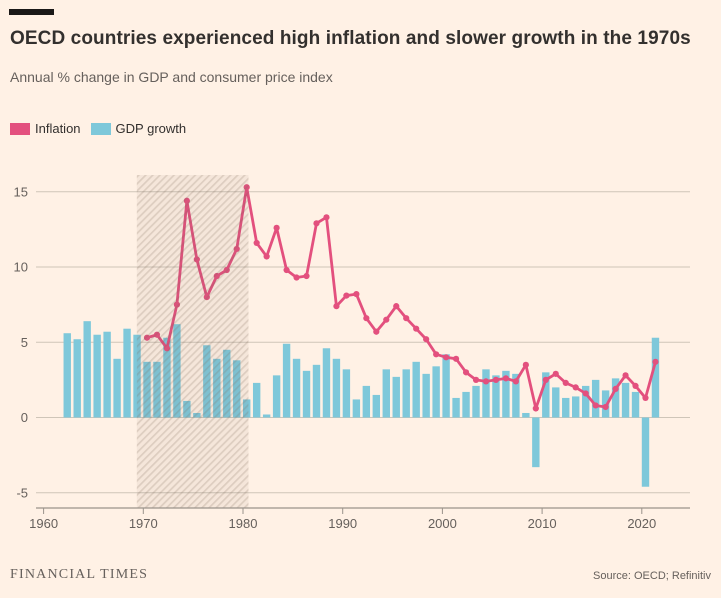 This screenshot has height=598, width=721. What do you see at coordinates (21, 267) in the screenshot?
I see `y-tick-label: 10` at bounding box center [21, 267].